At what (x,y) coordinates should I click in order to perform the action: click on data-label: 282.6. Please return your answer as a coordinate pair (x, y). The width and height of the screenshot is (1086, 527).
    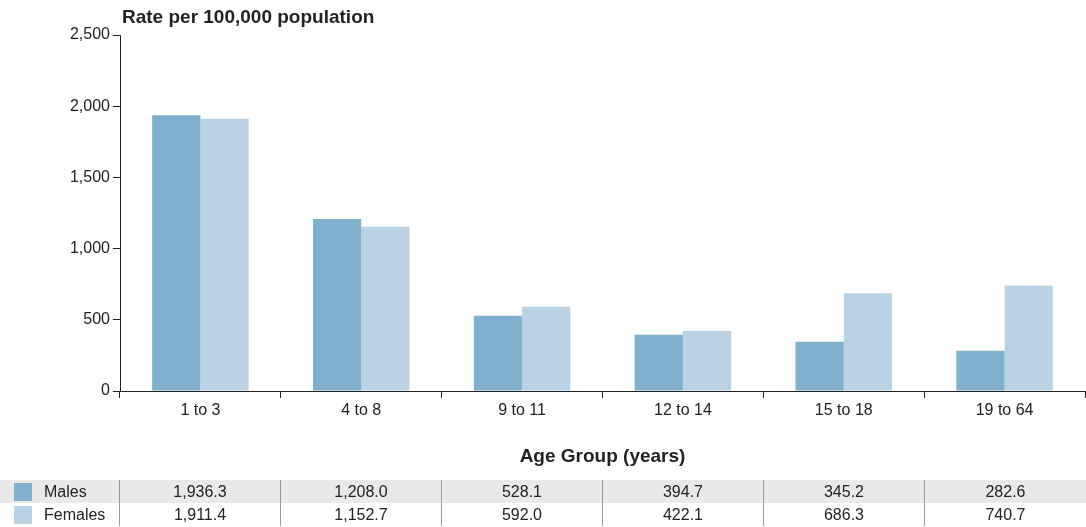
    Looking at the image, I should click on (1005, 492).